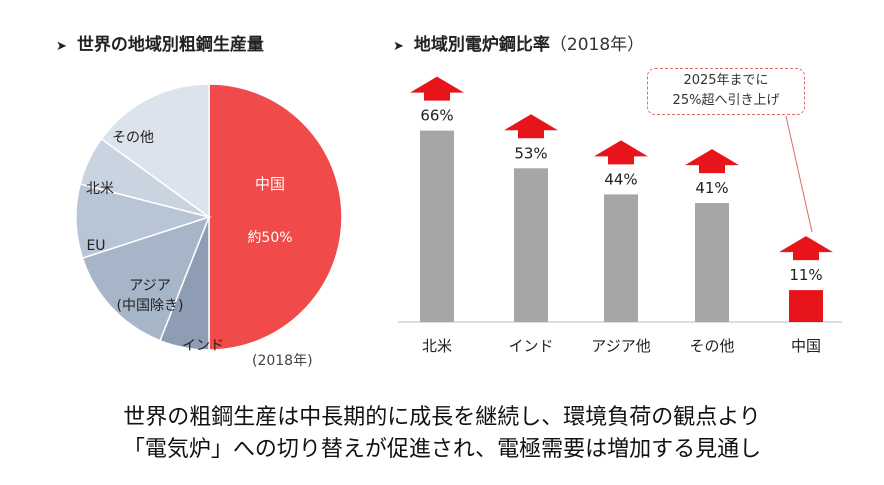 The width and height of the screenshot is (884, 485). Describe the element at coordinates (150, 306) in the screenshot. I see `pie-slice-label: (中国除き)` at that location.